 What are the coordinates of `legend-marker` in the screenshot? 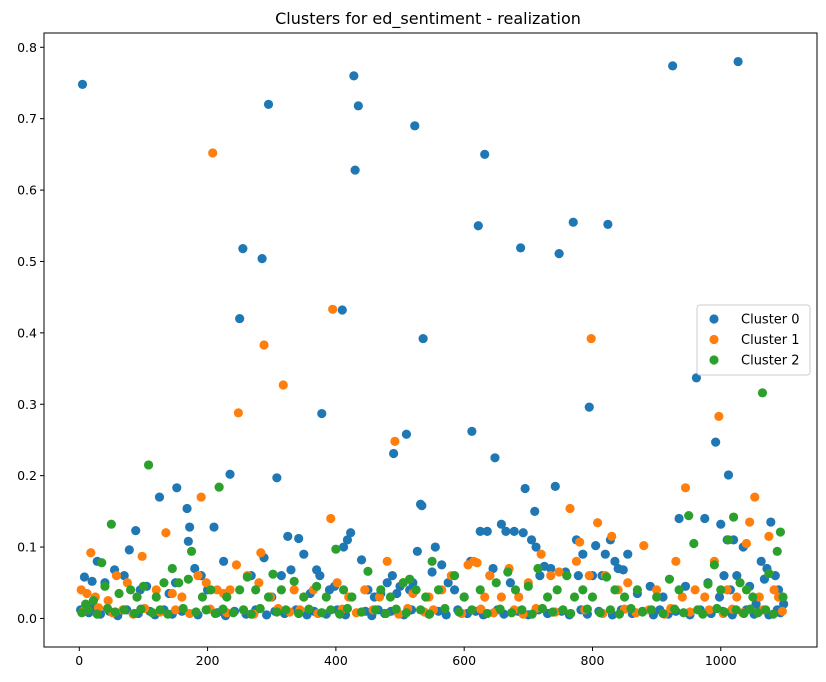 It's located at (714, 339).